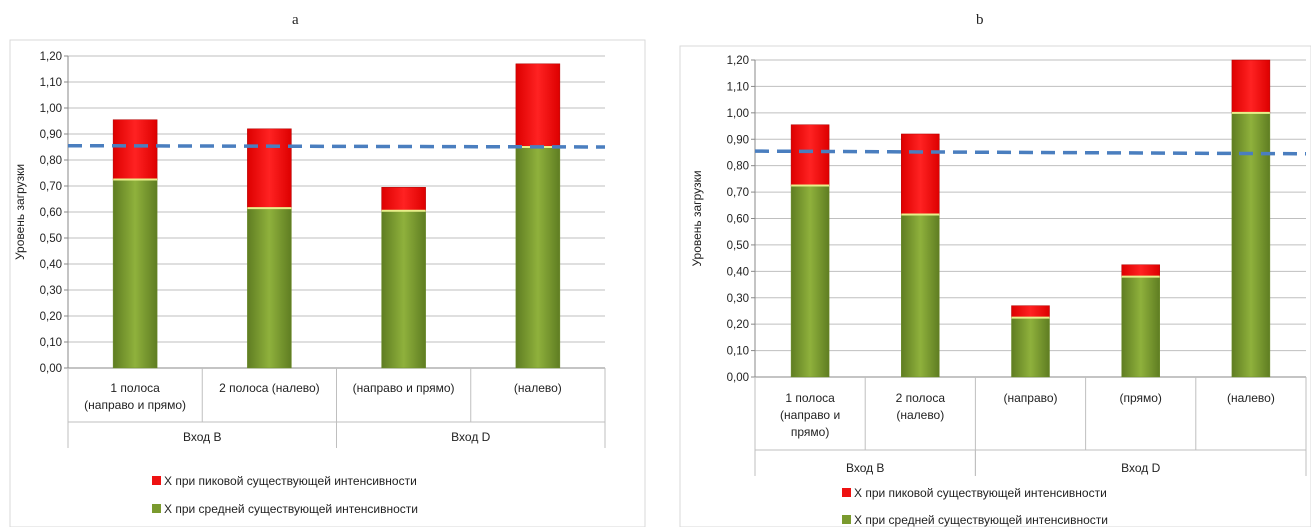  Describe the element at coordinates (269, 388) in the screenshot. I see `category-label: 2 полоса (налево)` at that location.